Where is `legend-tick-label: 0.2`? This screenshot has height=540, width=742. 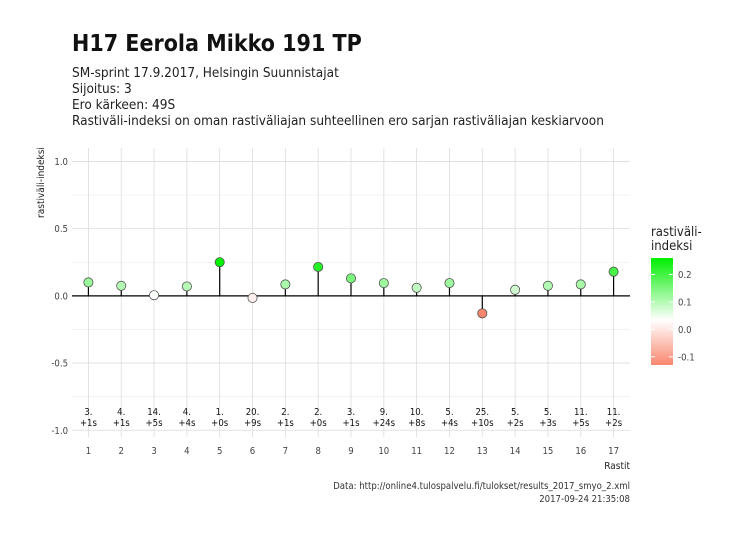 legend-tick-label: 0.2 is located at coordinates (685, 275).